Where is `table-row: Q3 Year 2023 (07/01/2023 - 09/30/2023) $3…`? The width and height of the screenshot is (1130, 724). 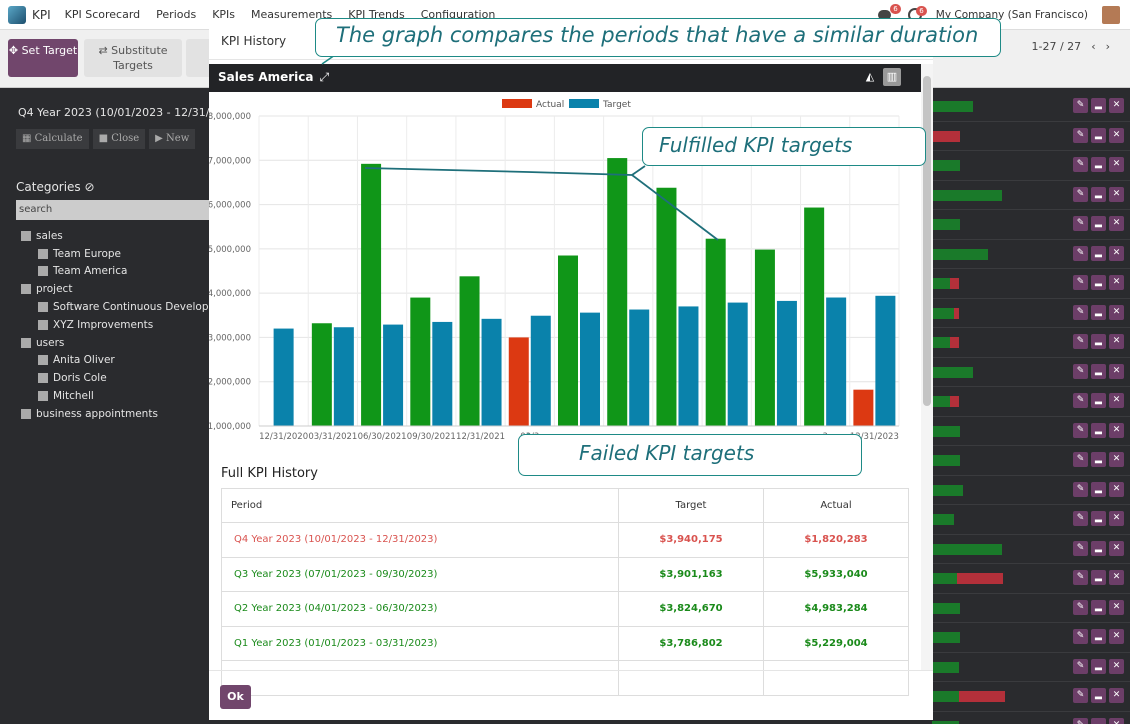
table-row: Q3 Year 2023 (07/01/2023 - 09/30/2023) $3… is located at coordinates (565, 574).